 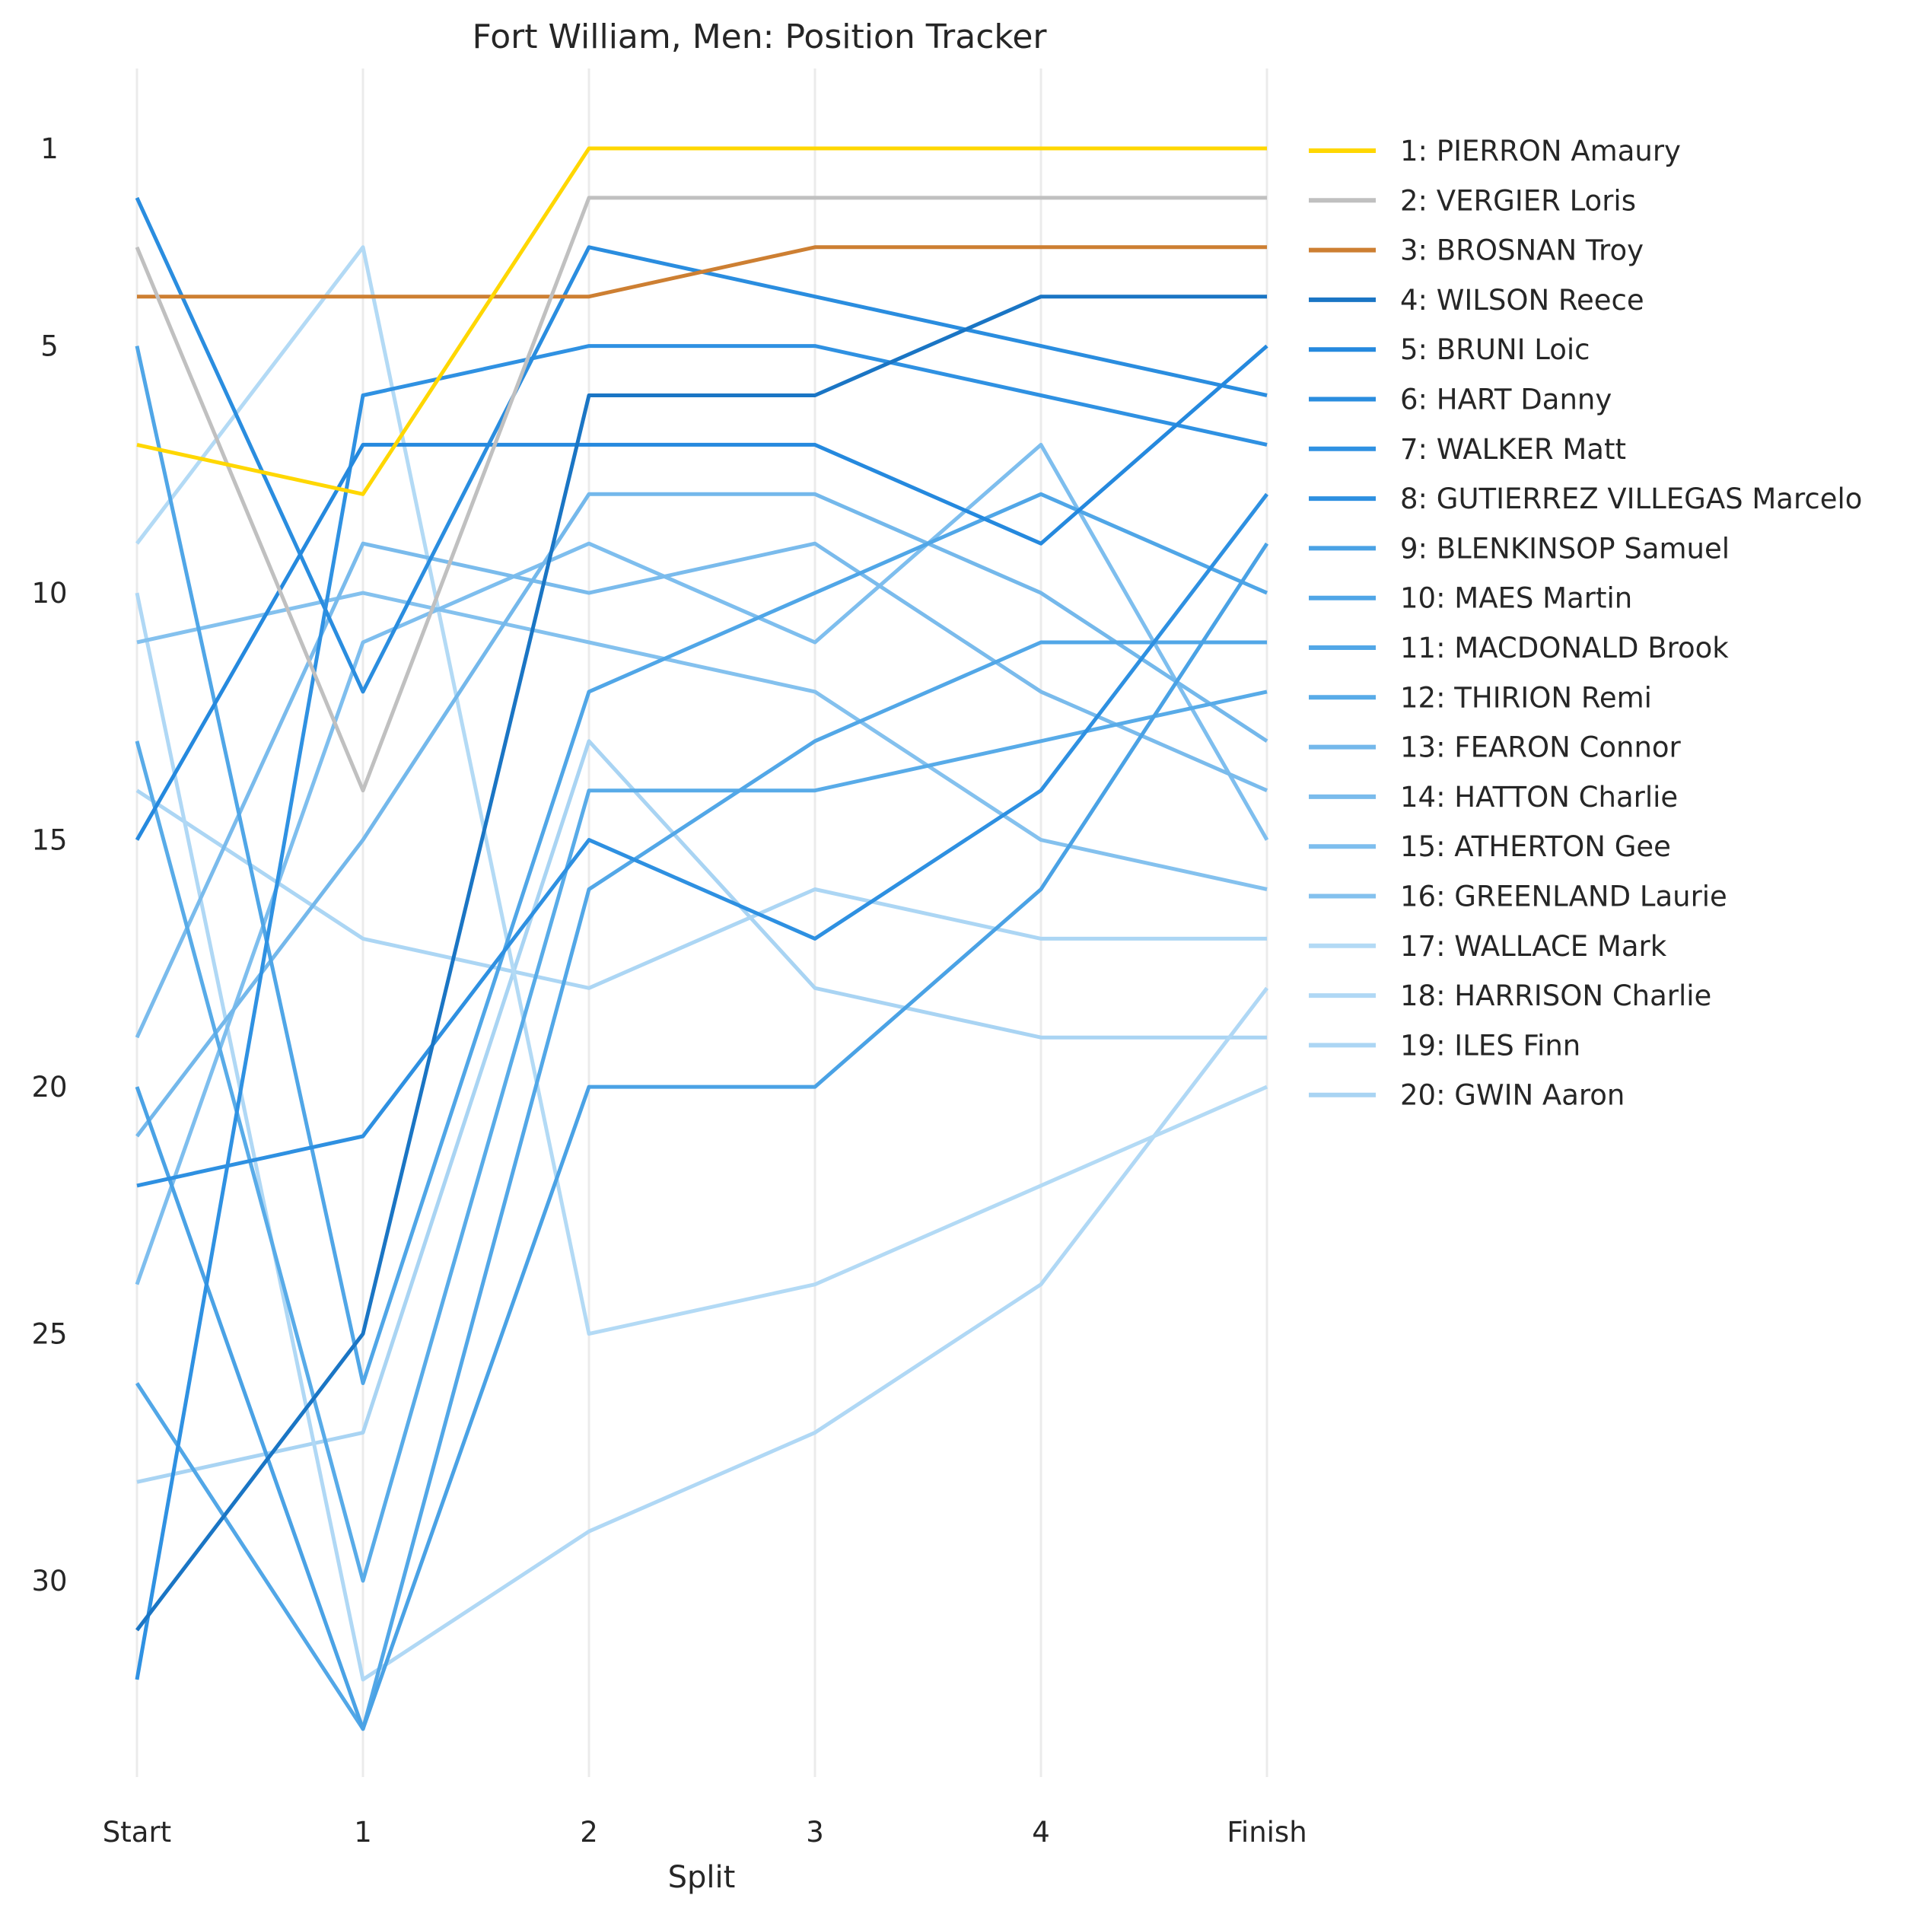 What do you see at coordinates (815, 1833) in the screenshot?
I see `x-tick-label: 3` at bounding box center [815, 1833].